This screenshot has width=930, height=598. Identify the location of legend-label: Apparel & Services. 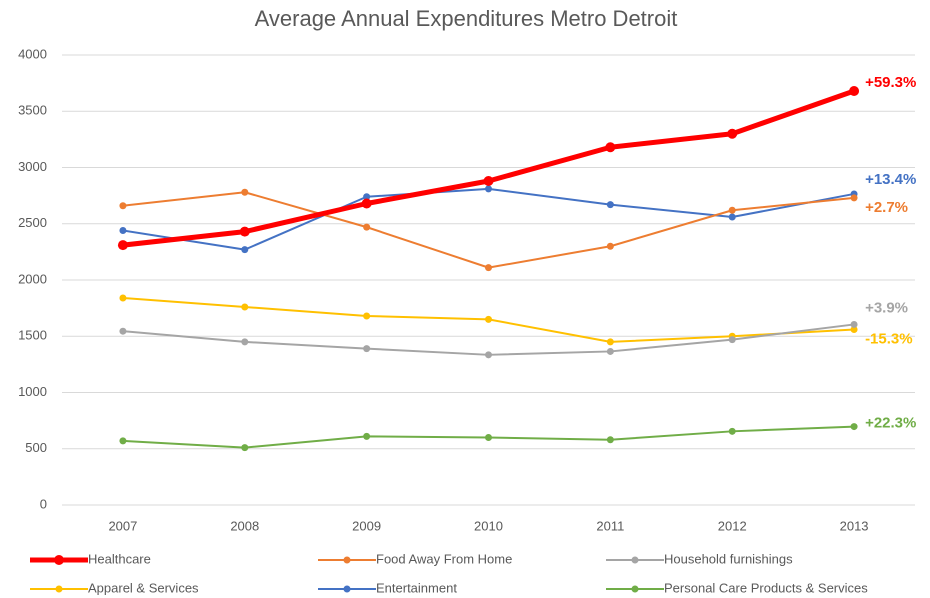
(143, 587).